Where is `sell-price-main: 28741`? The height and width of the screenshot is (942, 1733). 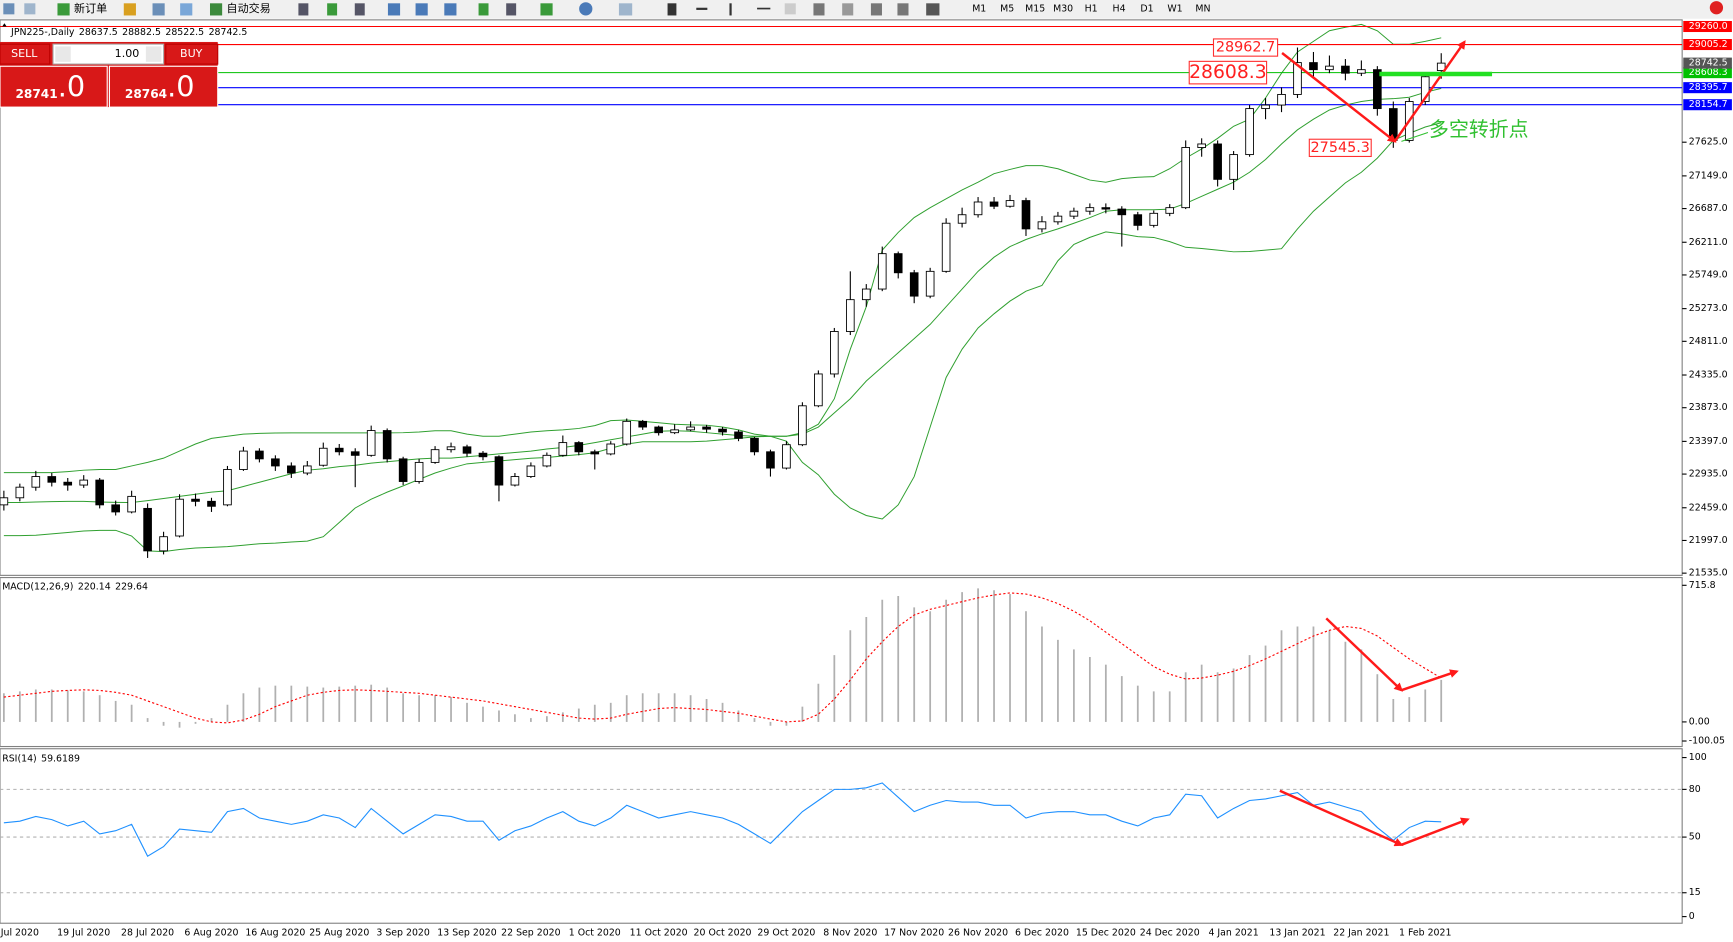 sell-price-main: 28741 is located at coordinates (36, 93).